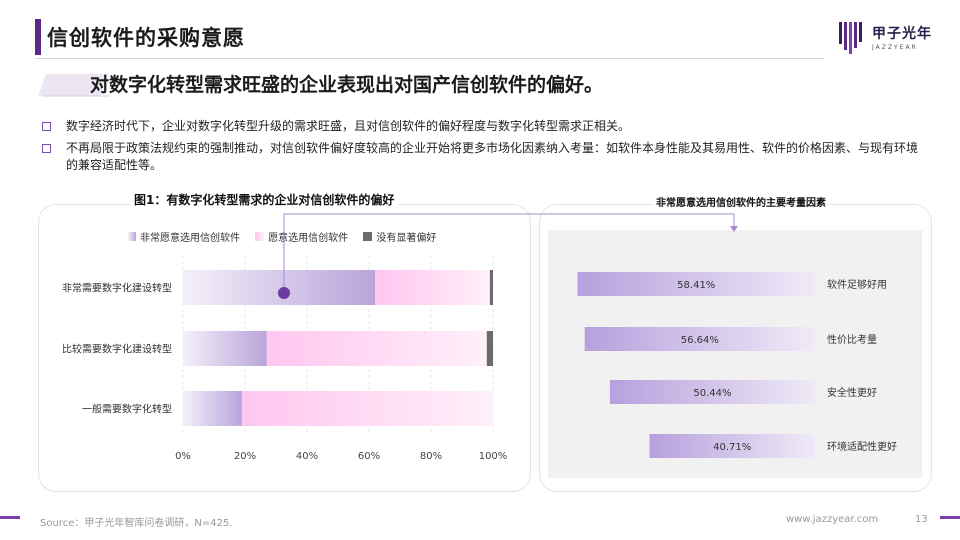 The image size is (960, 540). Describe the element at coordinates (131, 236) in the screenshot. I see `legend-swatch-very-willing` at that location.